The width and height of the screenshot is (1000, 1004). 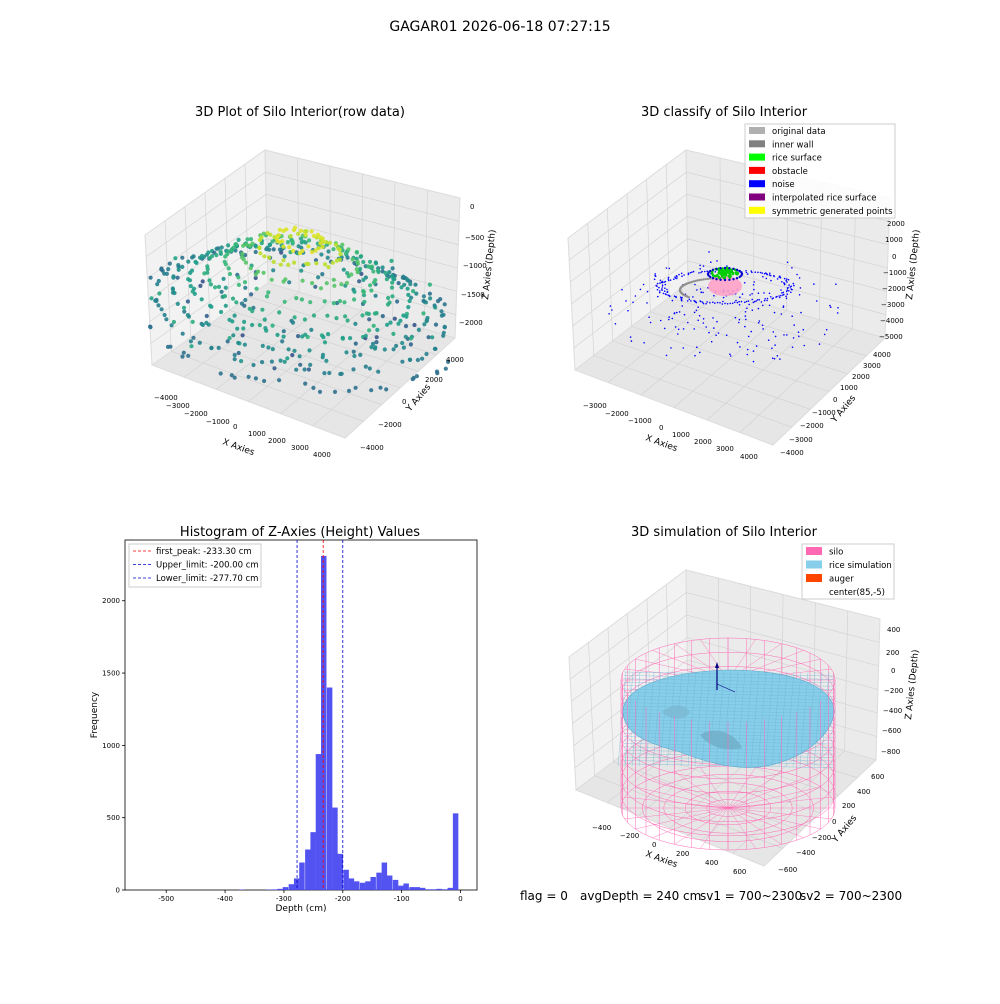 What do you see at coordinates (343, 899) in the screenshot?
I see `x-tick-label: -200` at bounding box center [343, 899].